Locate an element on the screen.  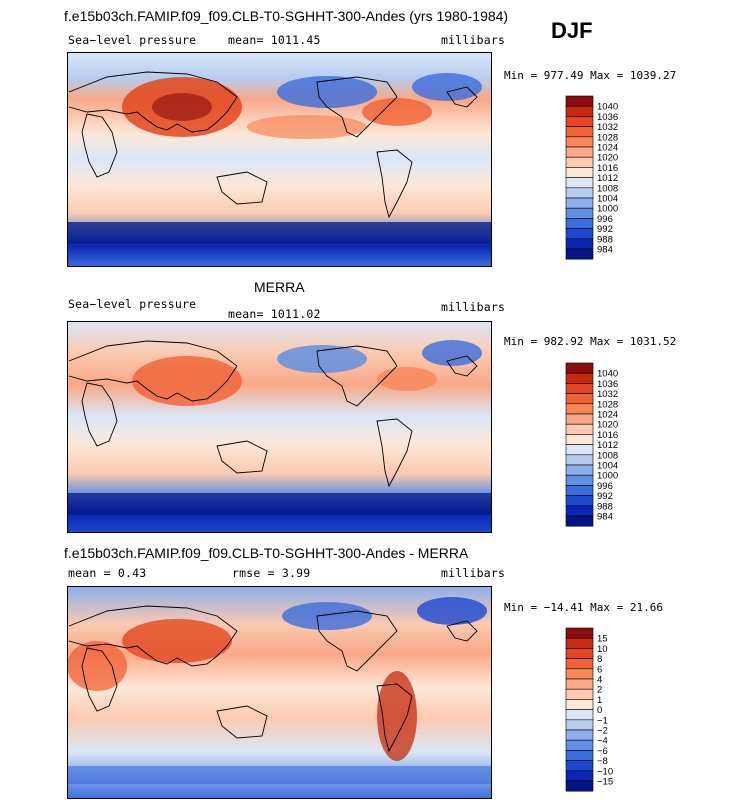
colorbar-tick-label: −15 is located at coordinates (605, 782).